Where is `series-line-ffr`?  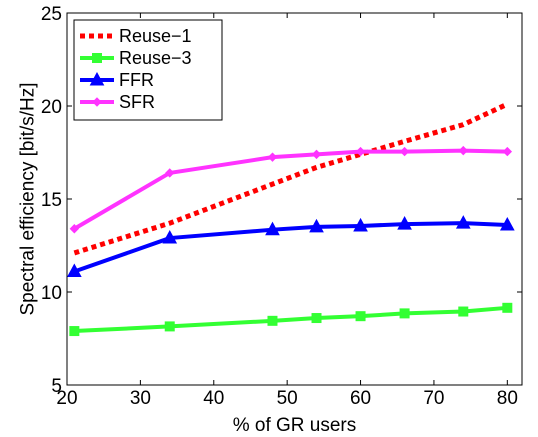 series-line-ffr is located at coordinates (290, 247).